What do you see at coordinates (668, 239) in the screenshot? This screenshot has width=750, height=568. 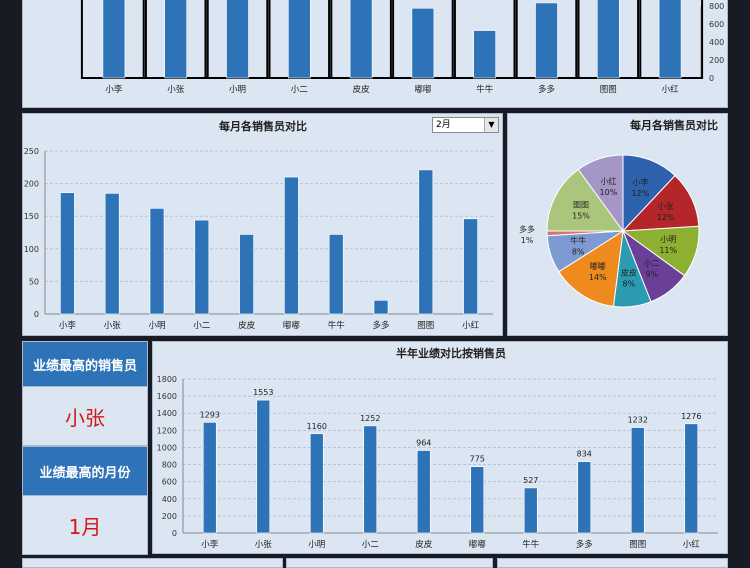 I see `pie-label-name: 小明` at bounding box center [668, 239].